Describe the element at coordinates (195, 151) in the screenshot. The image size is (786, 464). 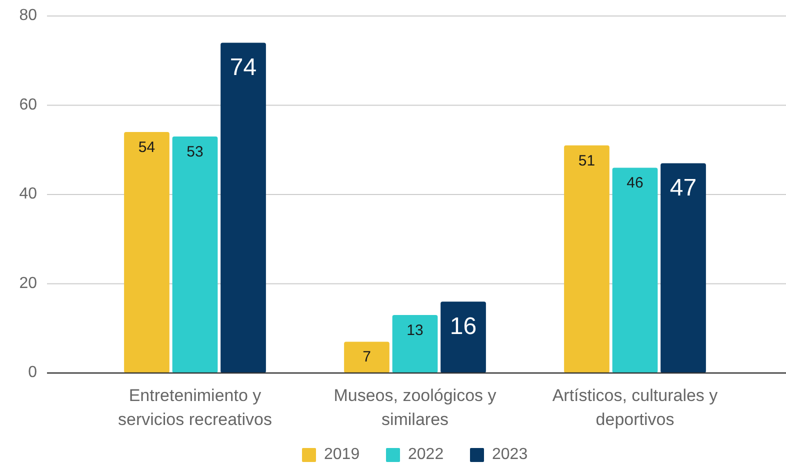
I see `data-label: 53` at that location.